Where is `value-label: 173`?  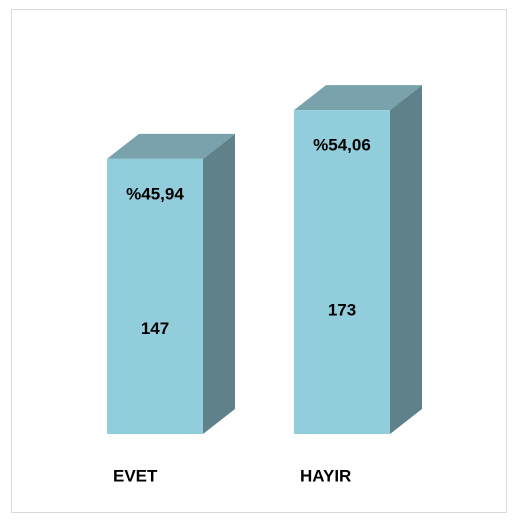 value-label: 173 is located at coordinates (342, 309).